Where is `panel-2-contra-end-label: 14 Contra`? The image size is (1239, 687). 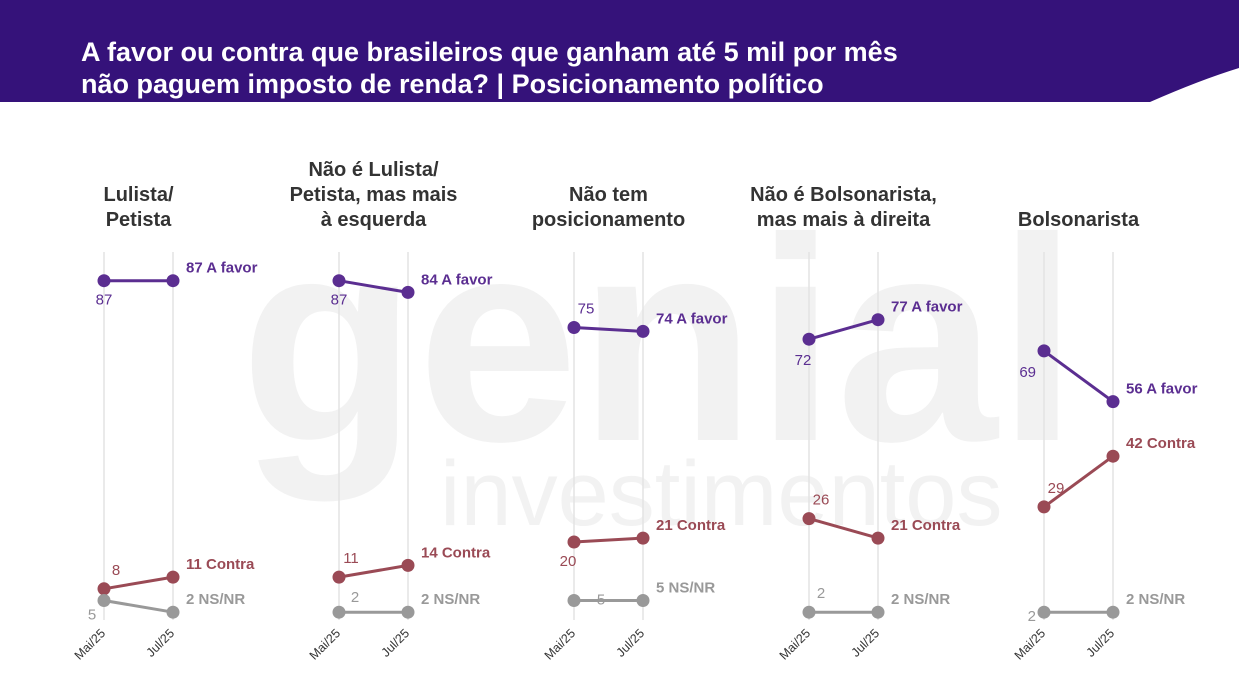
panel-2-contra-end-label: 14 Contra is located at coordinates (456, 552).